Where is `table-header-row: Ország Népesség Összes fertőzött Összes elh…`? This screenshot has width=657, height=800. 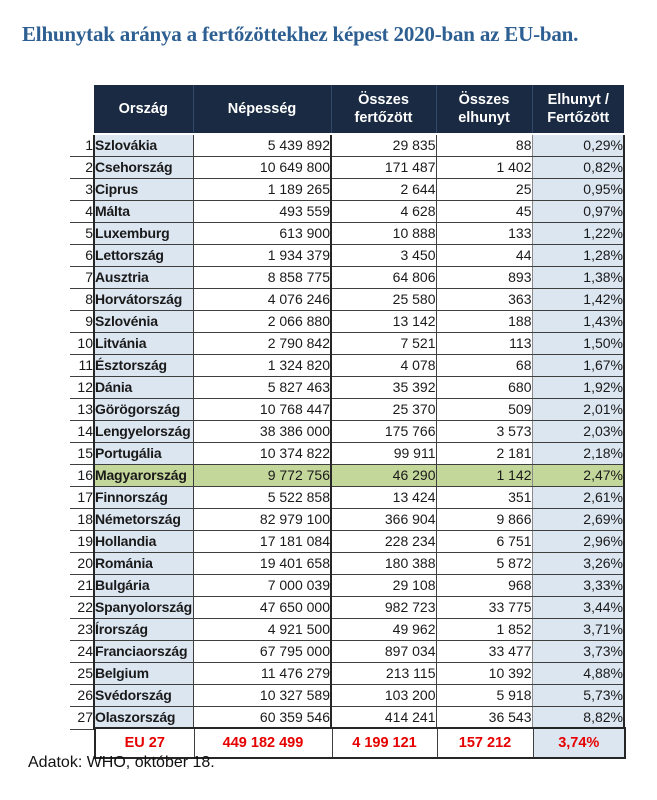
table-header-row: Ország Népesség Összes fertőzött Összes elh… is located at coordinates (347, 110).